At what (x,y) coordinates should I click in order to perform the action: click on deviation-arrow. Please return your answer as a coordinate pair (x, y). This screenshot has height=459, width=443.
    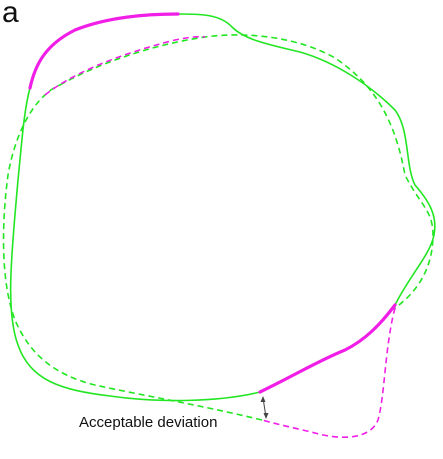
    Looking at the image, I should click on (264, 407).